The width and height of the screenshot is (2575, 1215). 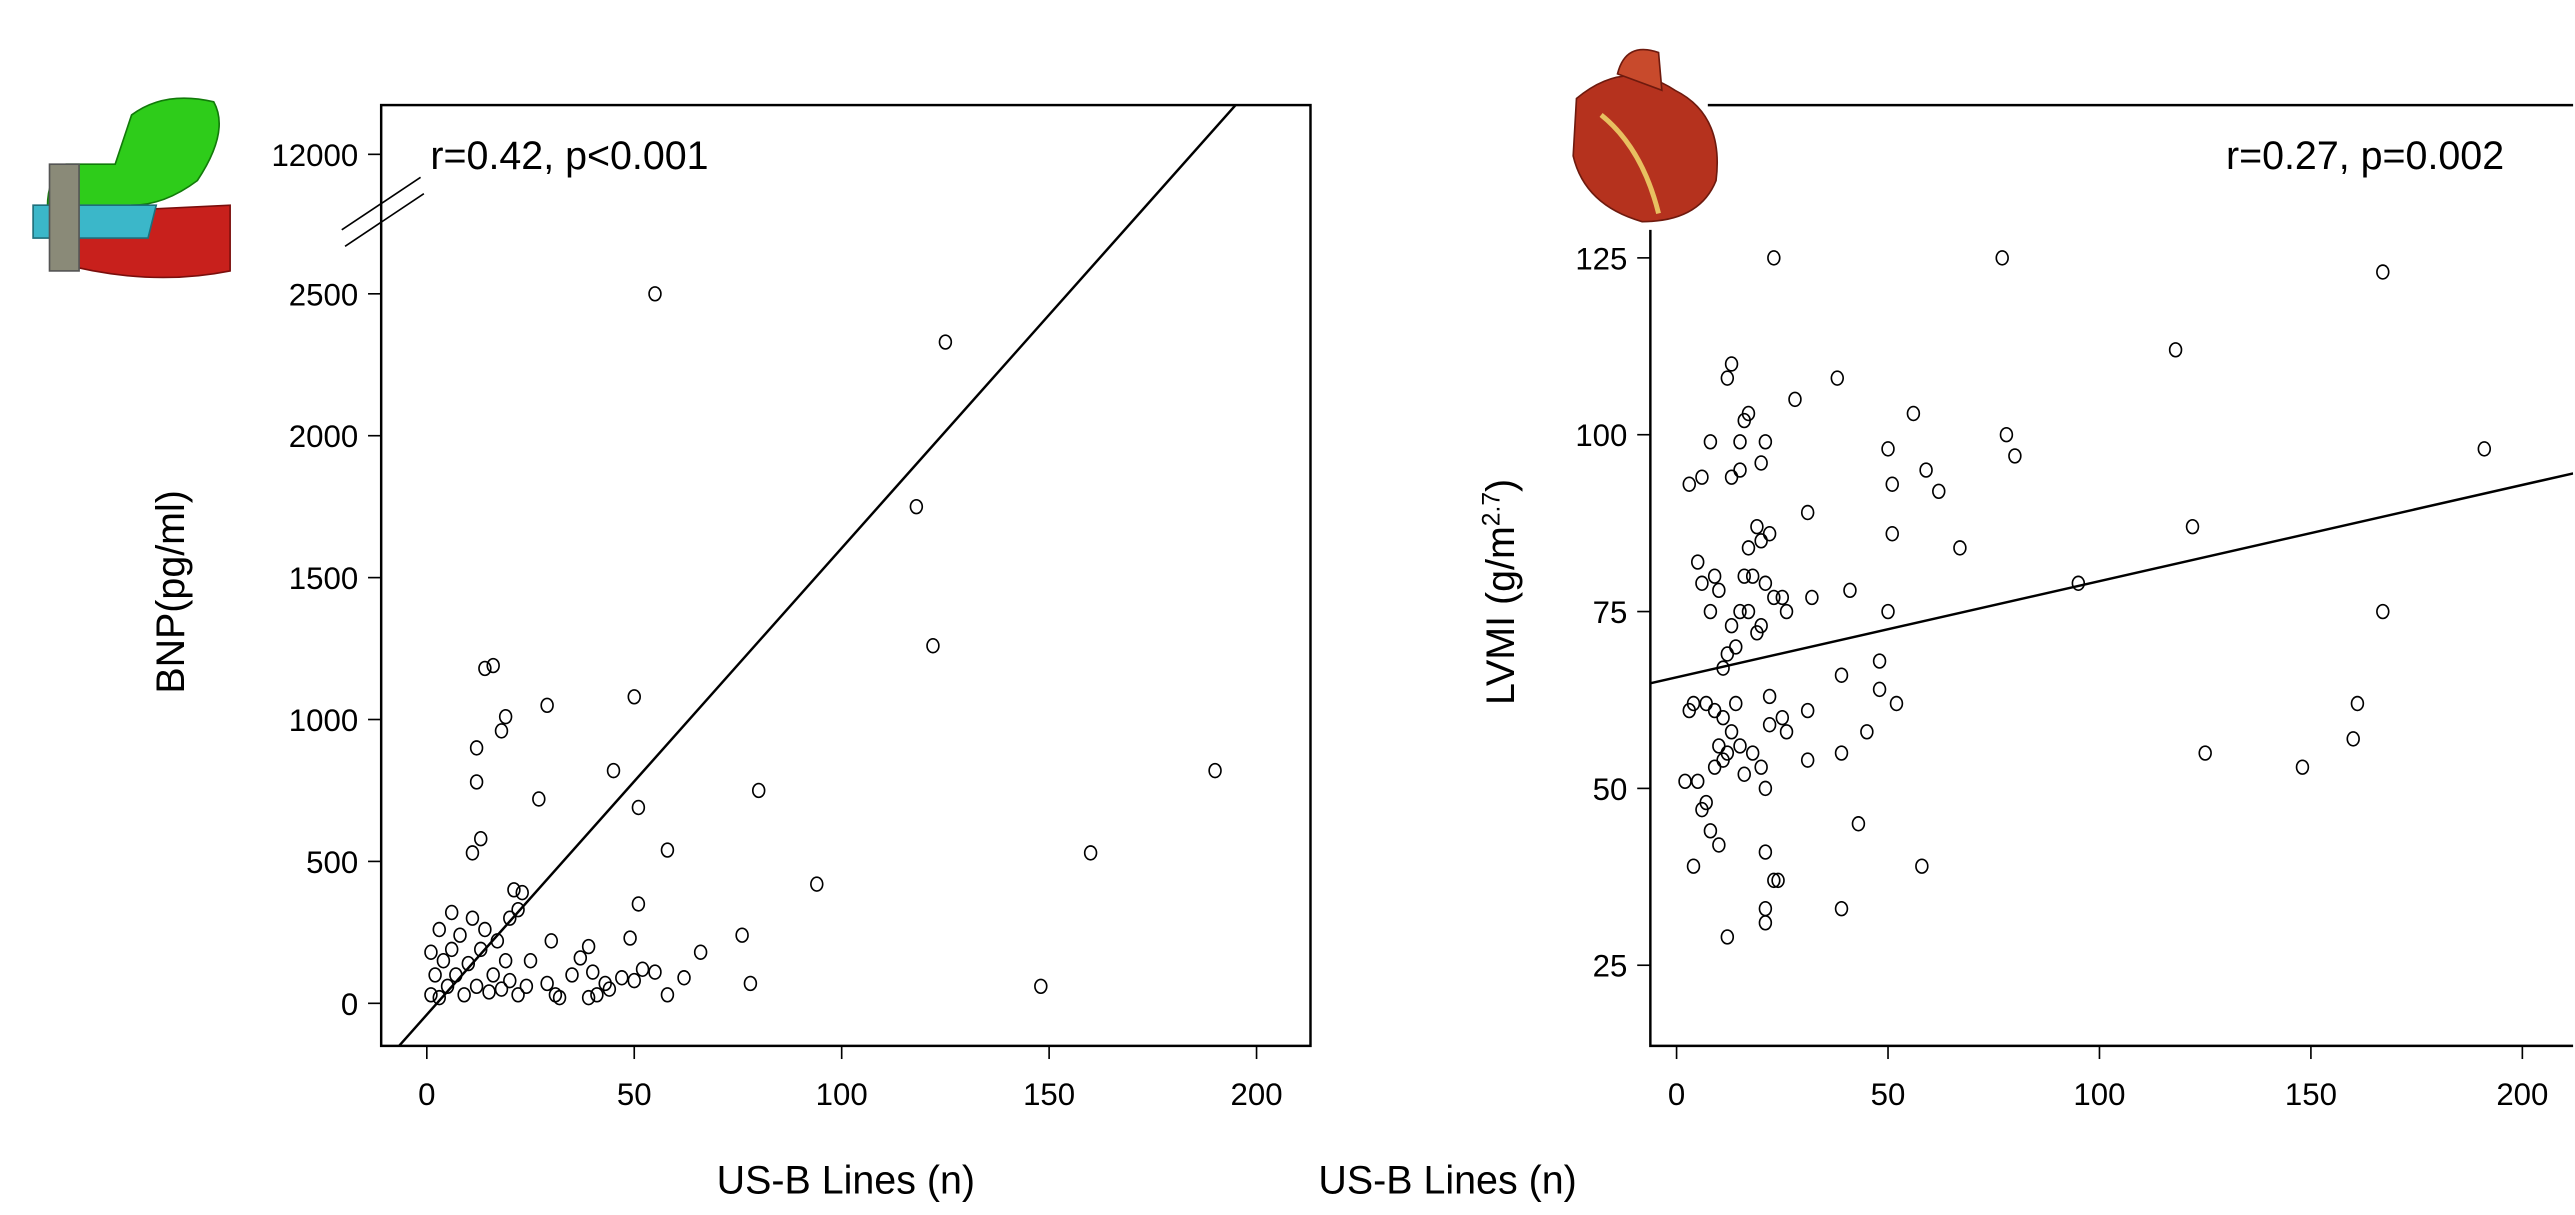 What do you see at coordinates (1500, 592) in the screenshot?
I see `y-axis-label: LVMI (g/m2.7)` at bounding box center [1500, 592].